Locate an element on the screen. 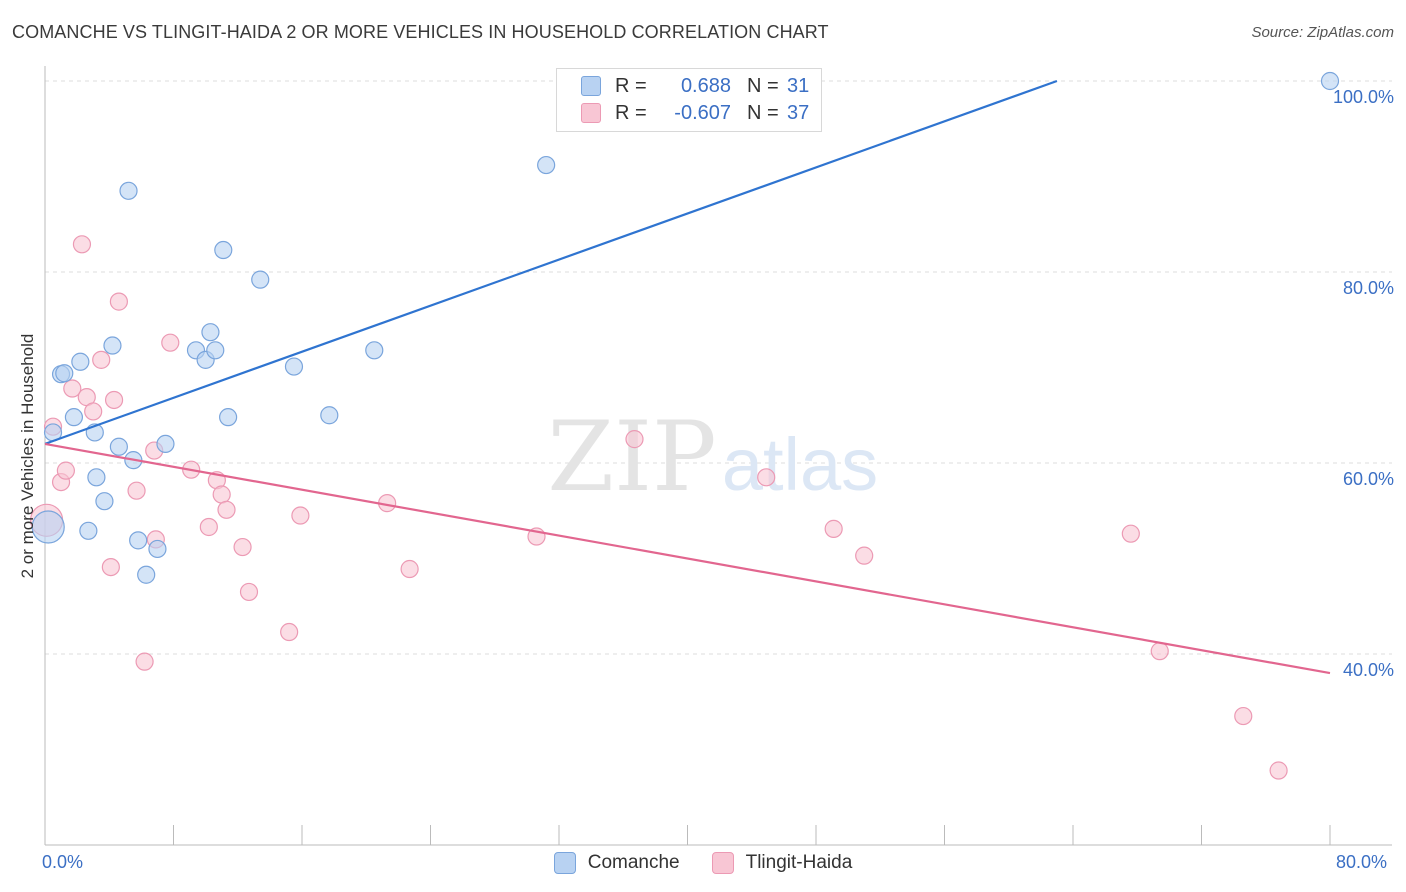 The width and height of the screenshot is (1406, 892). y-axis-label: 2 or more Vehicles in Household is located at coordinates (27, 456).